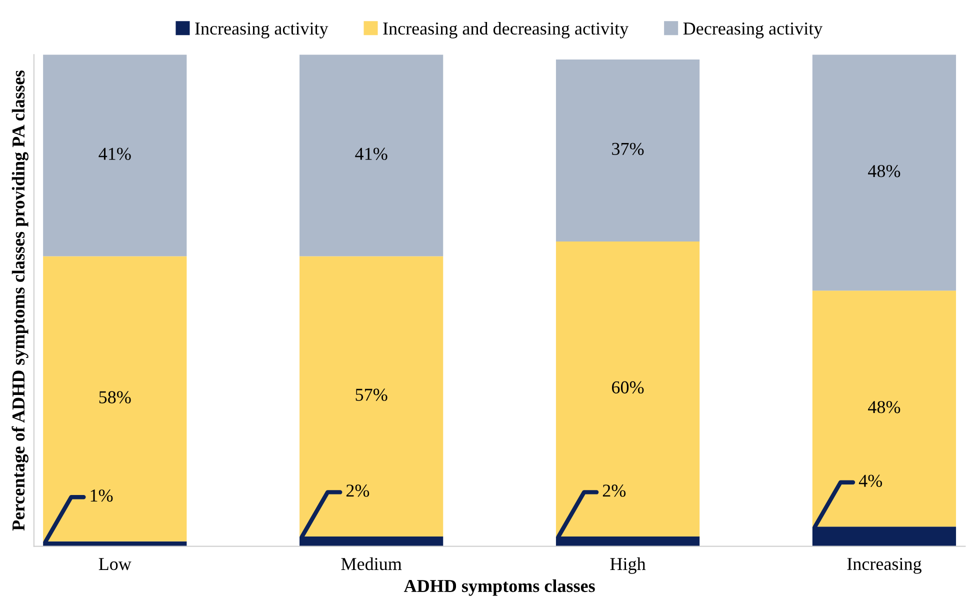 This screenshot has height=607, width=970. What do you see at coordinates (20, 300) in the screenshot?
I see `y-axis-title: Percentage of ADHD symptoms classes providing PA classes` at bounding box center [20, 300].